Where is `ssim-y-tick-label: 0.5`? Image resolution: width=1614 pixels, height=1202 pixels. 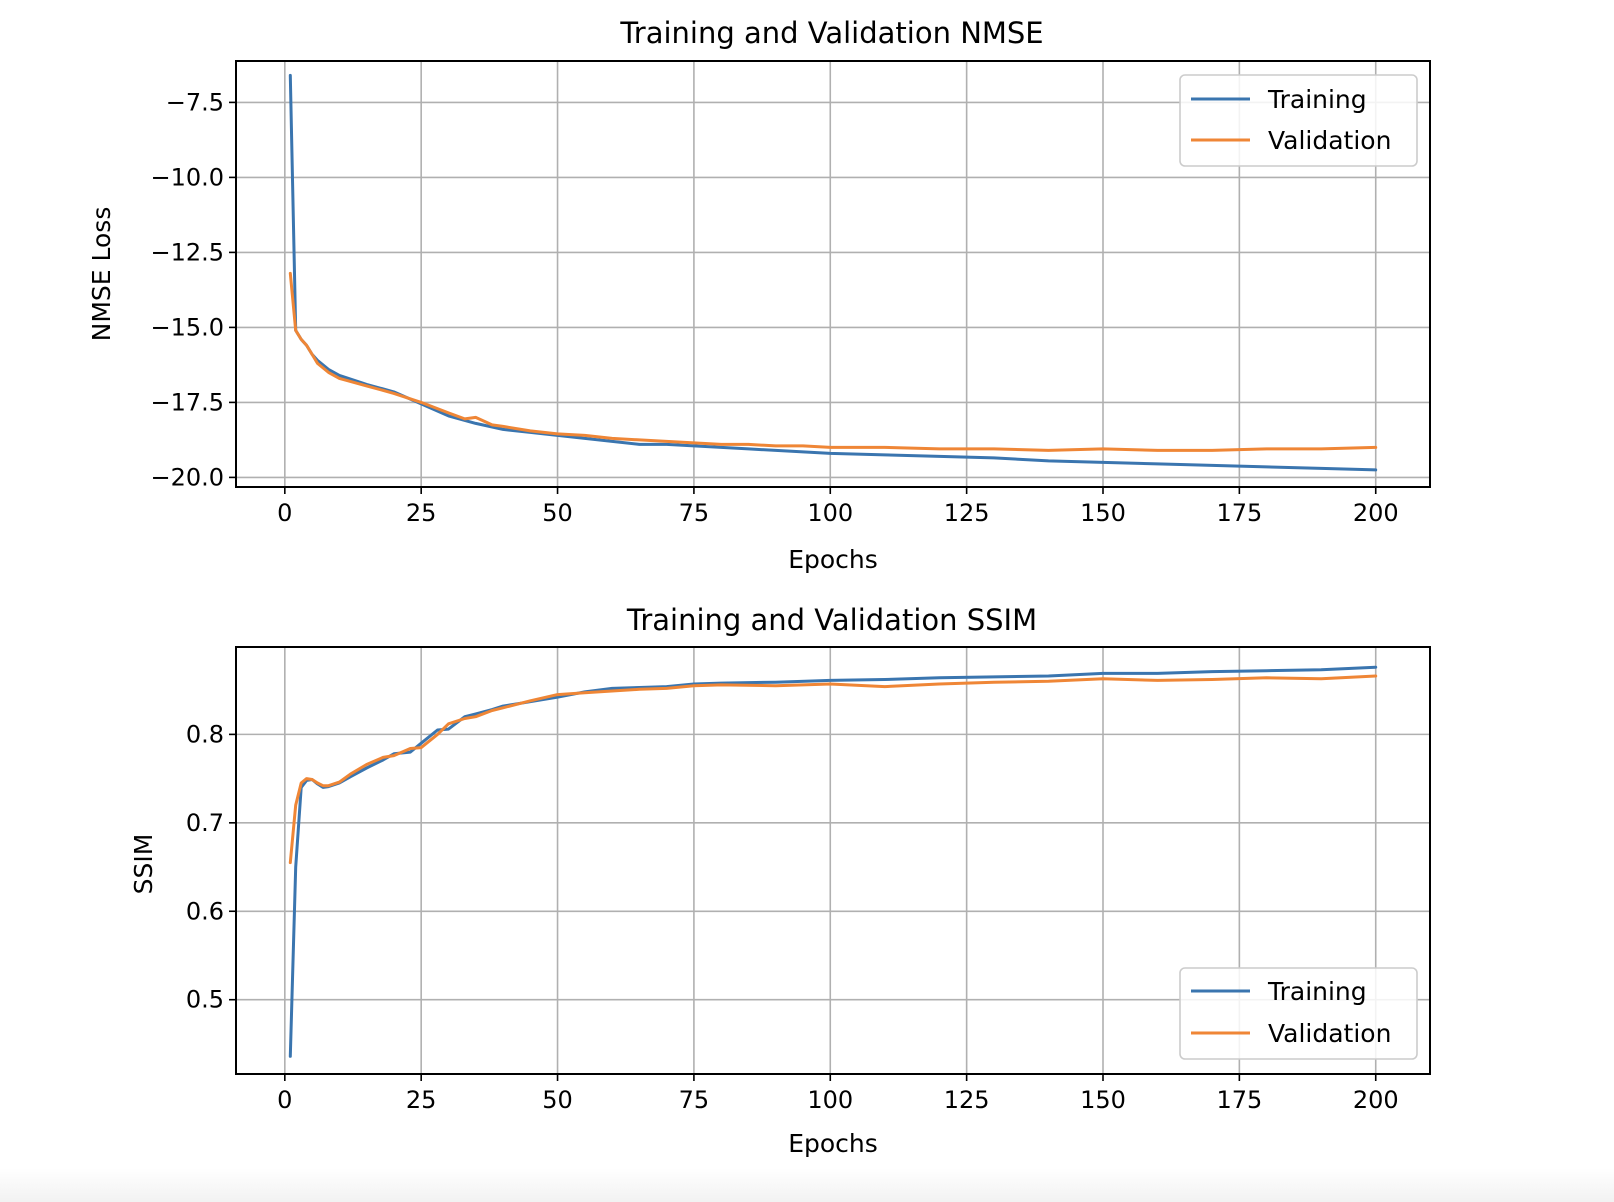
ssim-y-tick-label: 0.5 is located at coordinates (205, 1000).